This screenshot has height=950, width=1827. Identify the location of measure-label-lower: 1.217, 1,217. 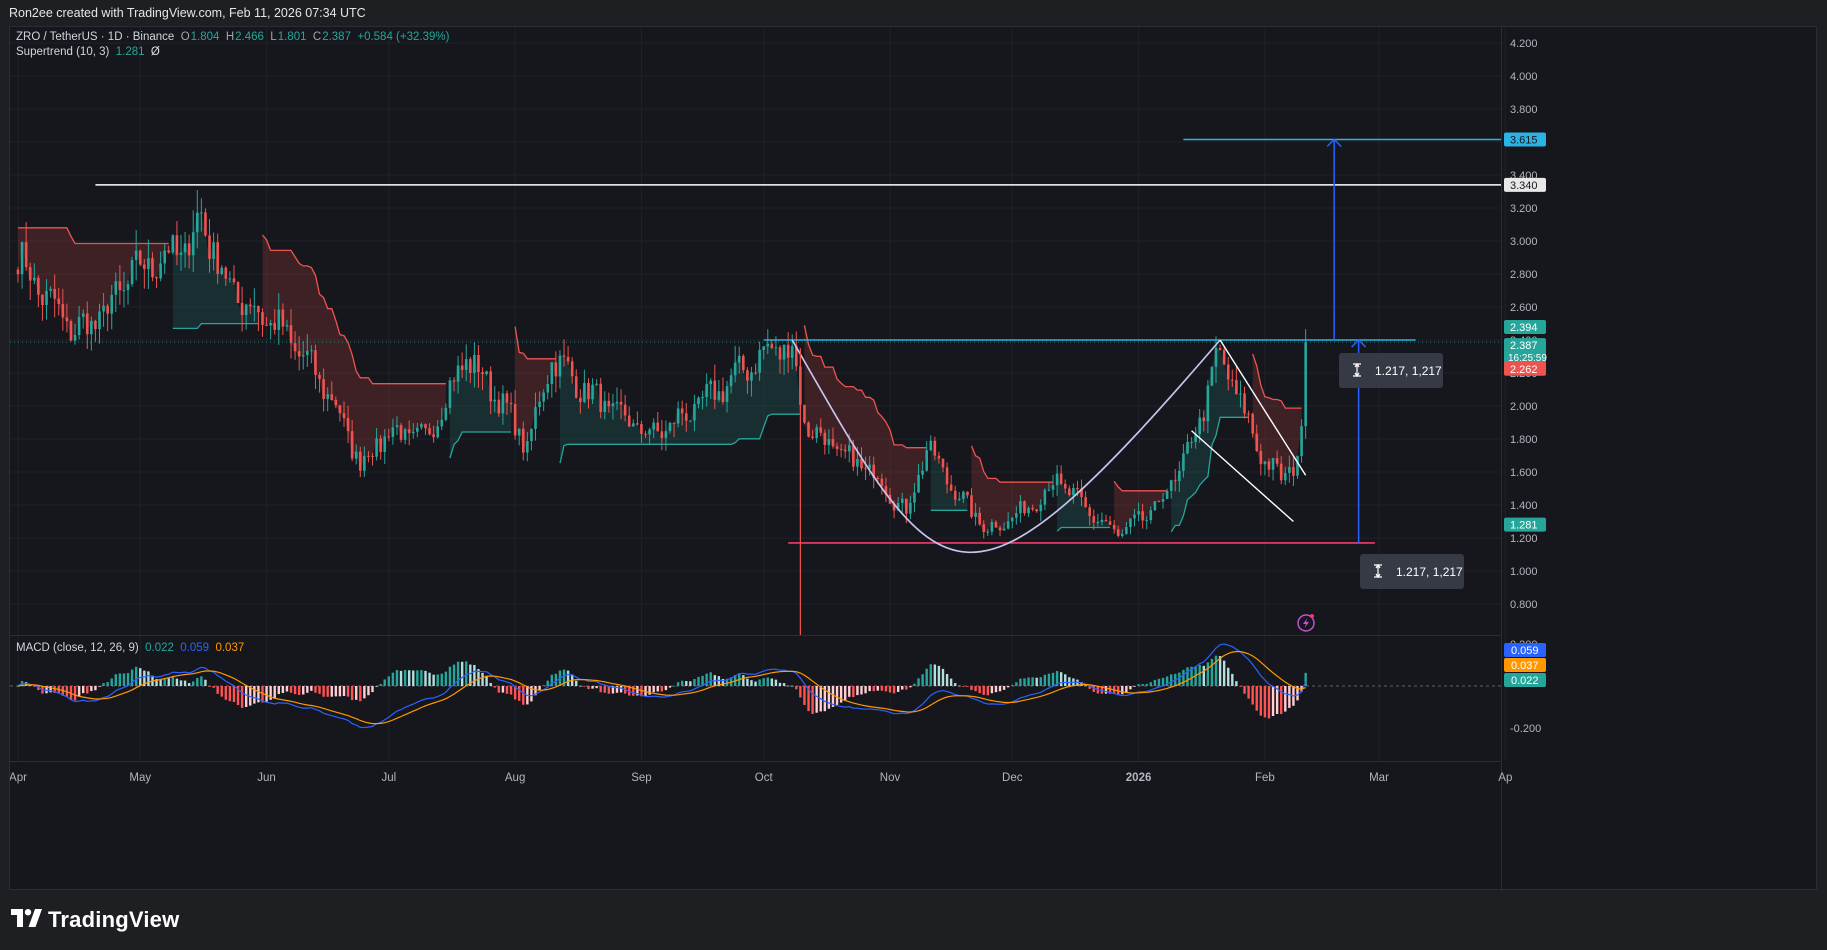
(1412, 571).